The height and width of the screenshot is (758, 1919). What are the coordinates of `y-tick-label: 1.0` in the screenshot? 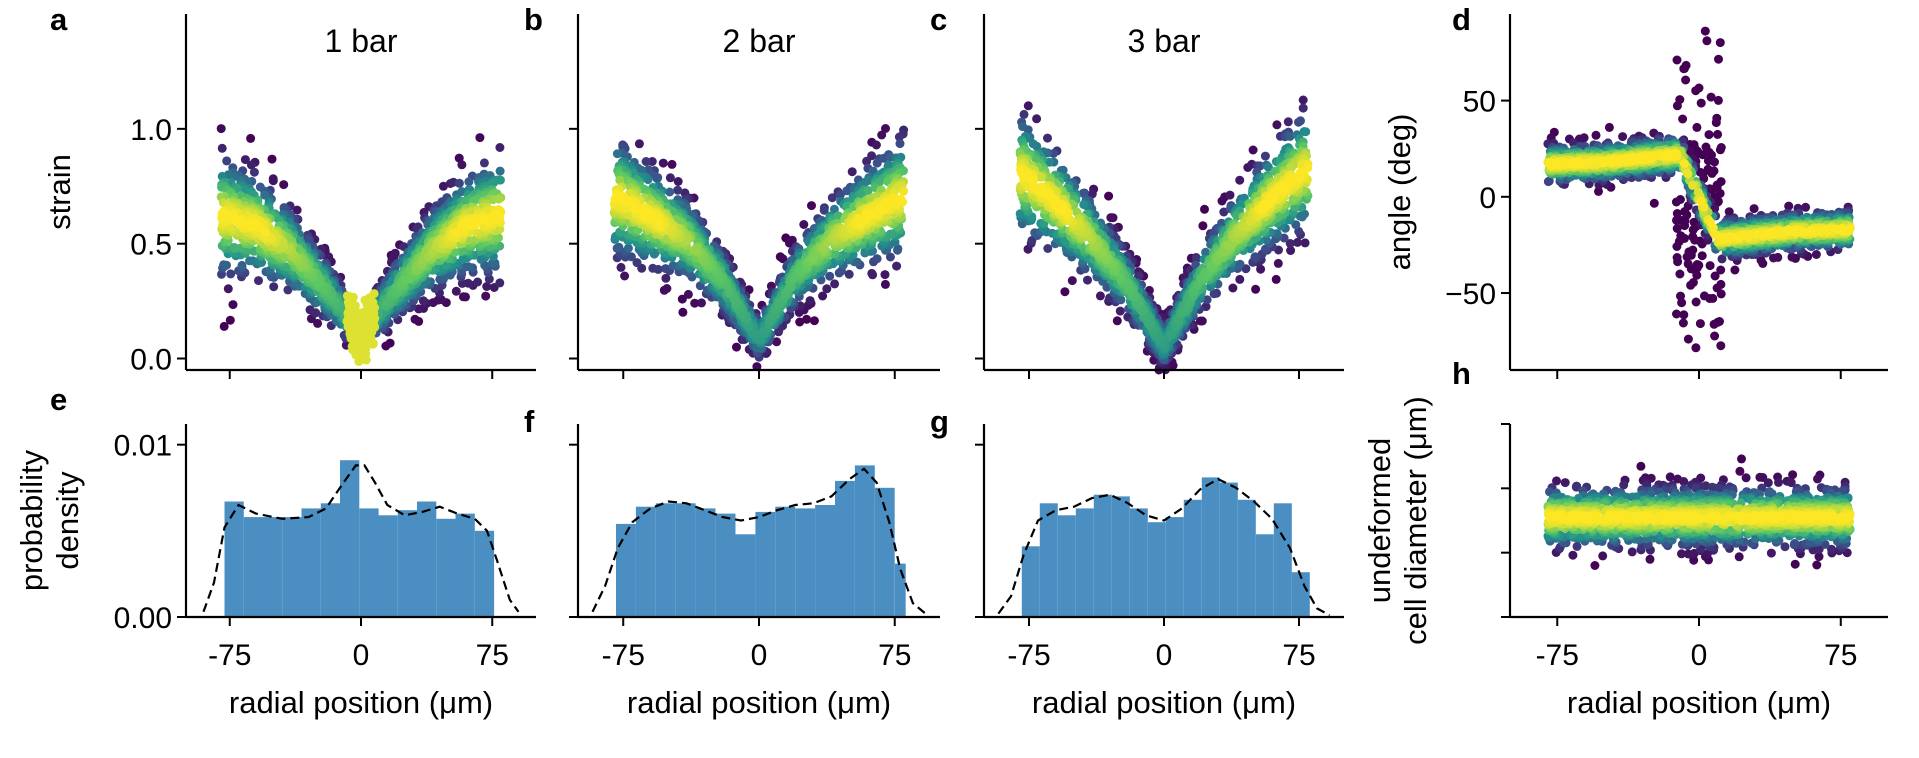 It's located at (151, 130).